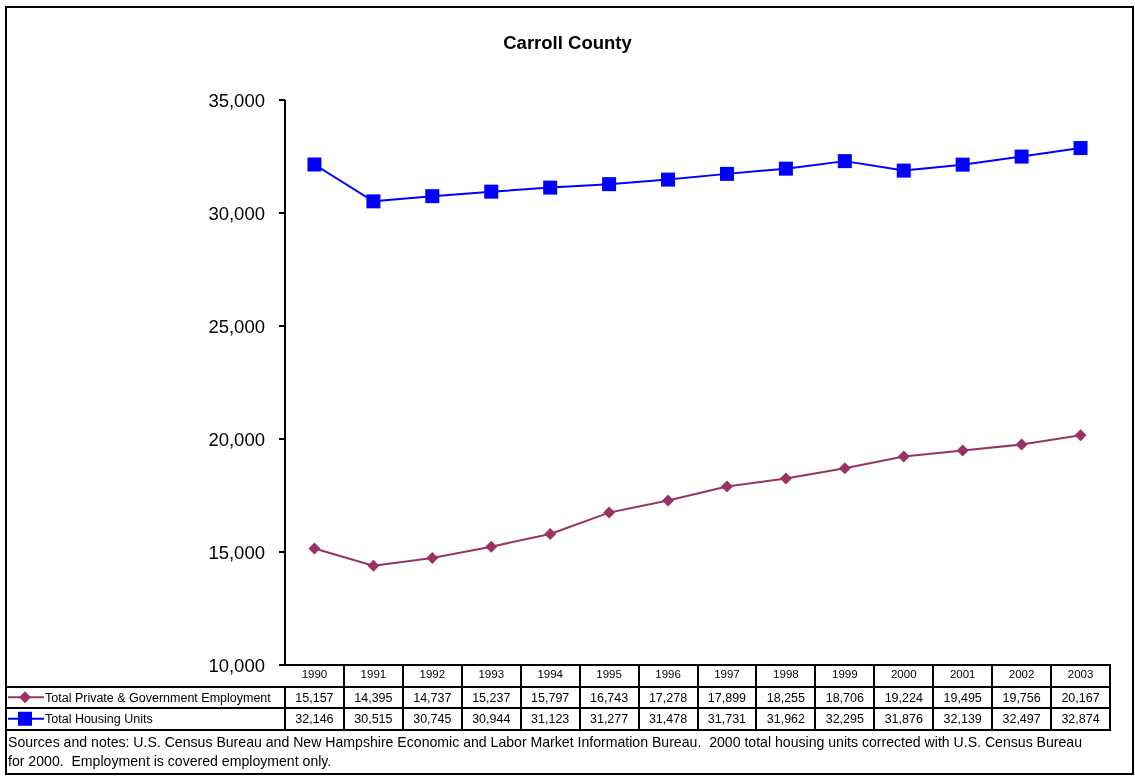 Image resolution: width=1135 pixels, height=776 pixels. I want to click on data-label: 32,139, so click(962, 719).